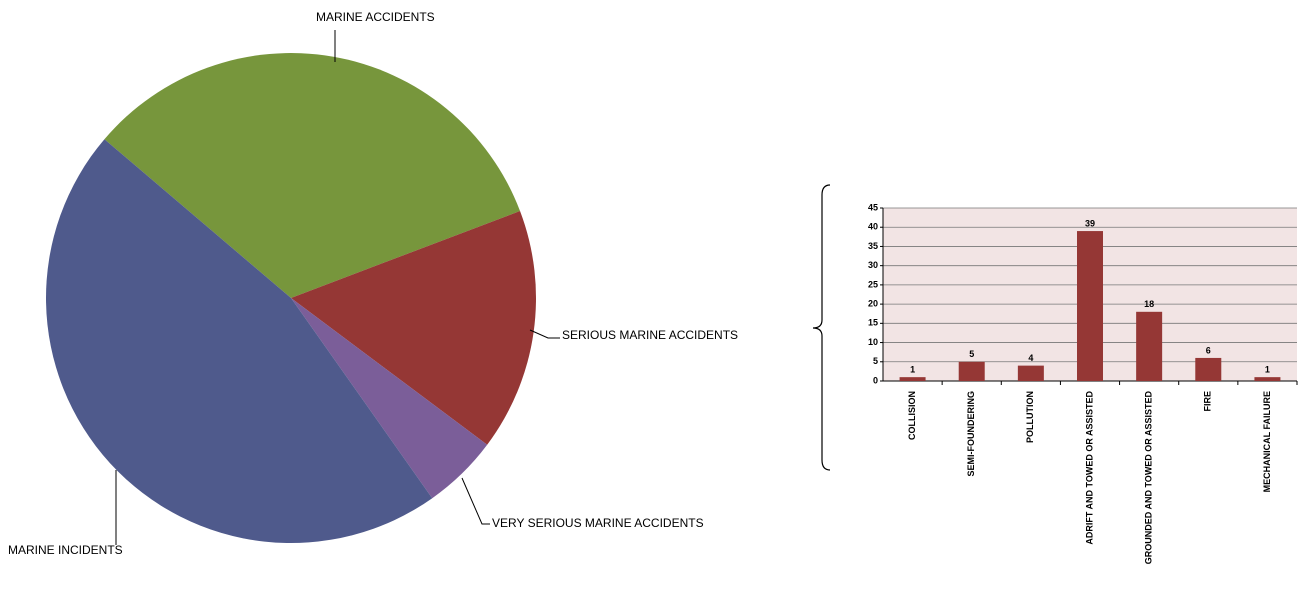 The width and height of the screenshot is (1304, 612). What do you see at coordinates (971, 434) in the screenshot?
I see `x-tick-label: SEMI-FOUNDERING` at bounding box center [971, 434].